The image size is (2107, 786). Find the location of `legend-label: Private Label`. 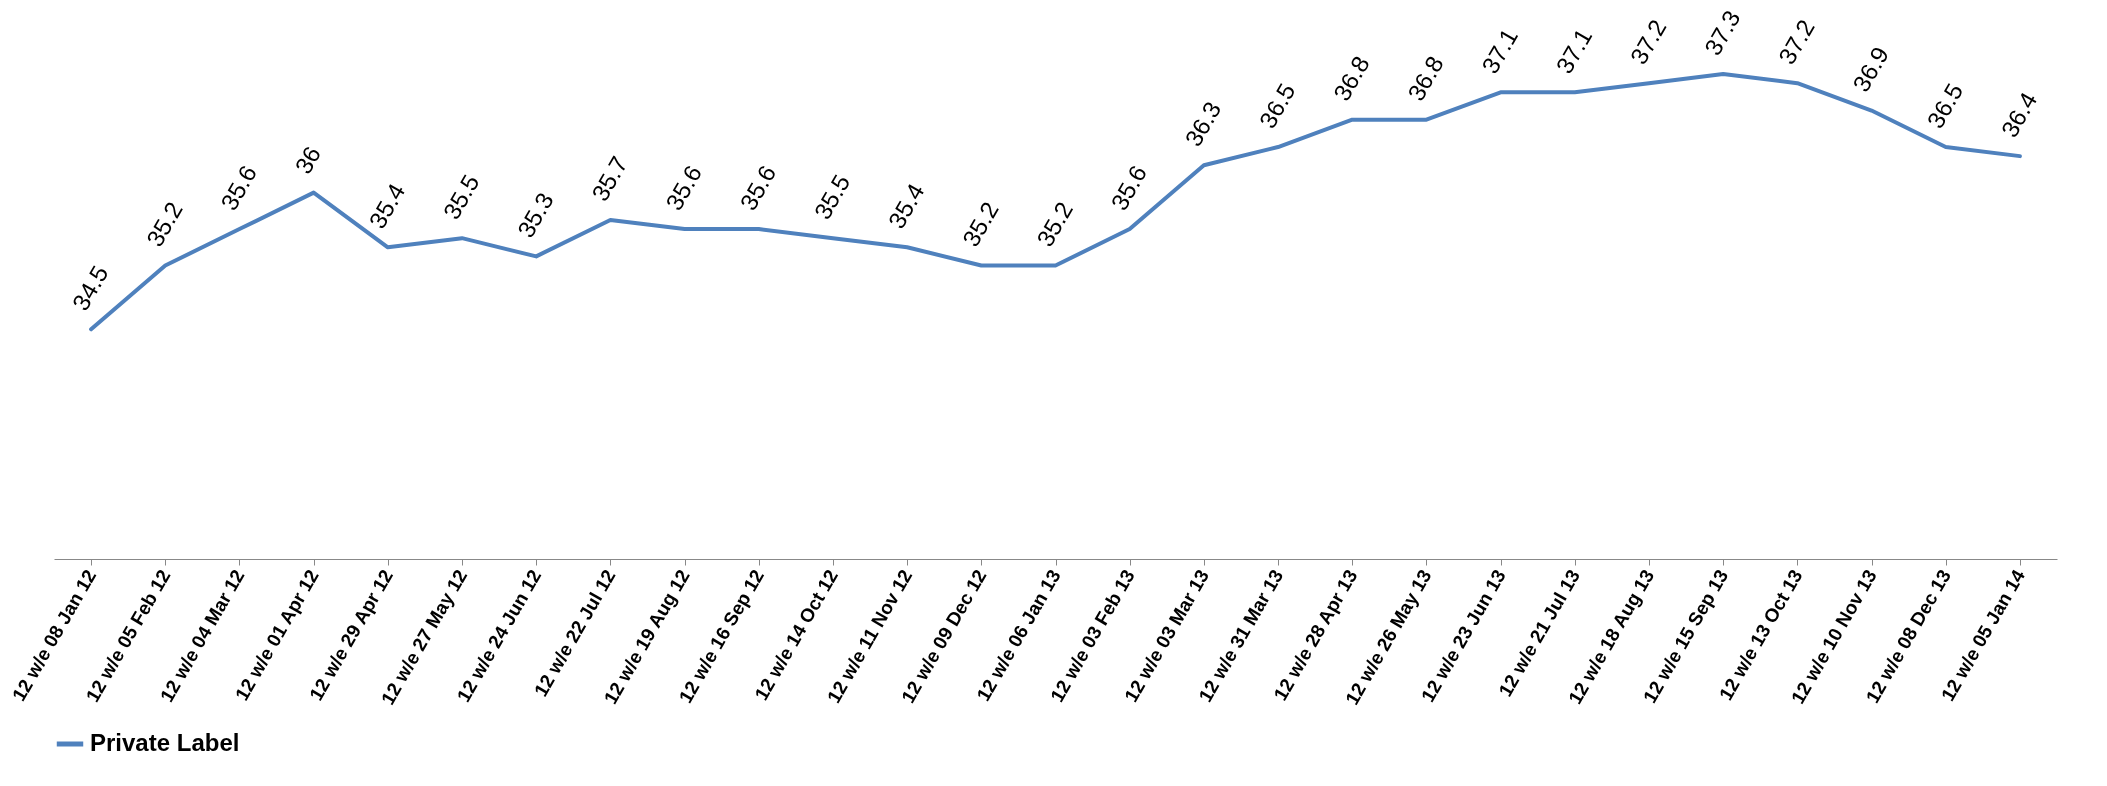

legend-label: Private Label is located at coordinates (165, 742).